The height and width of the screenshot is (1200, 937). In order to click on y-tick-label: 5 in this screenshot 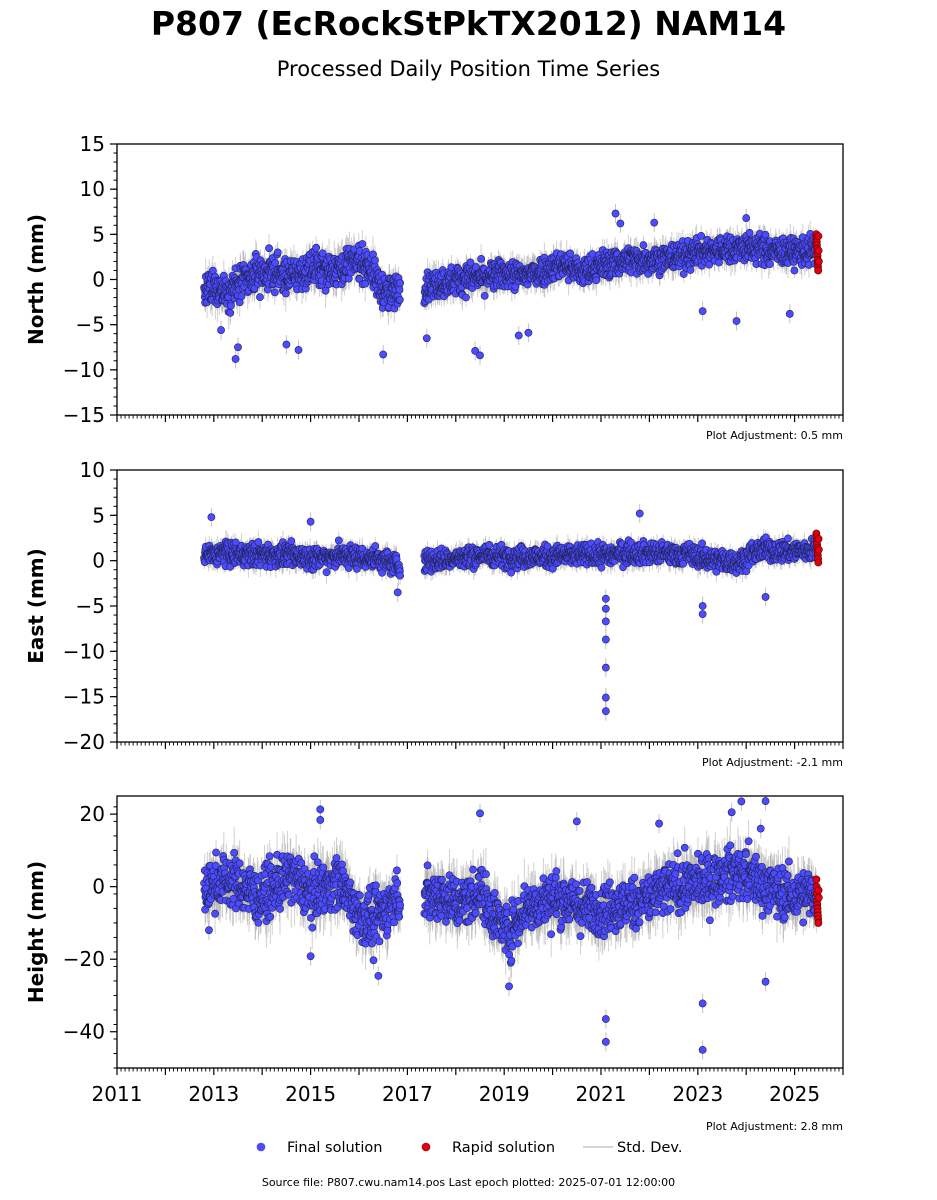, I will do `click(98, 234)`.